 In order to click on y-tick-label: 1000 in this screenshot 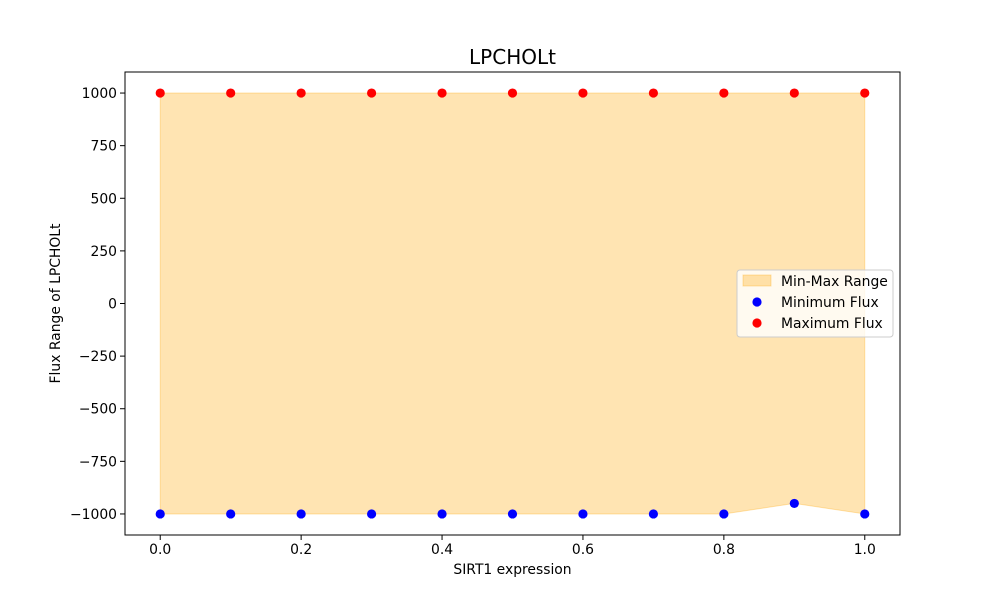, I will do `click(99, 94)`.